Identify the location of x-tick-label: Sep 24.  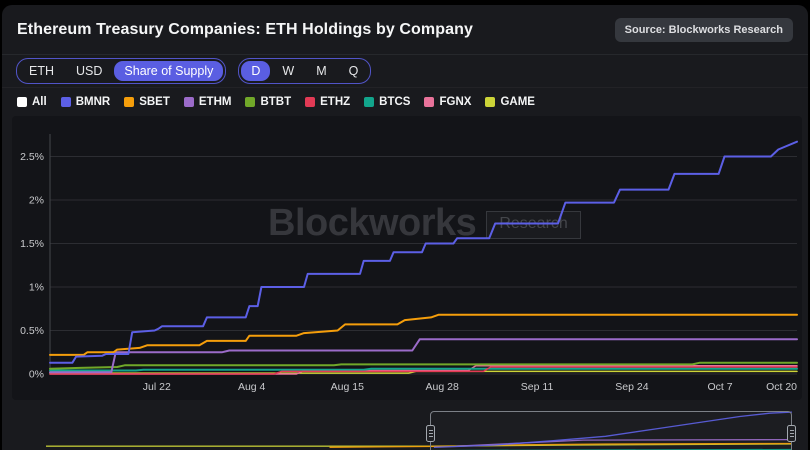
(631, 387).